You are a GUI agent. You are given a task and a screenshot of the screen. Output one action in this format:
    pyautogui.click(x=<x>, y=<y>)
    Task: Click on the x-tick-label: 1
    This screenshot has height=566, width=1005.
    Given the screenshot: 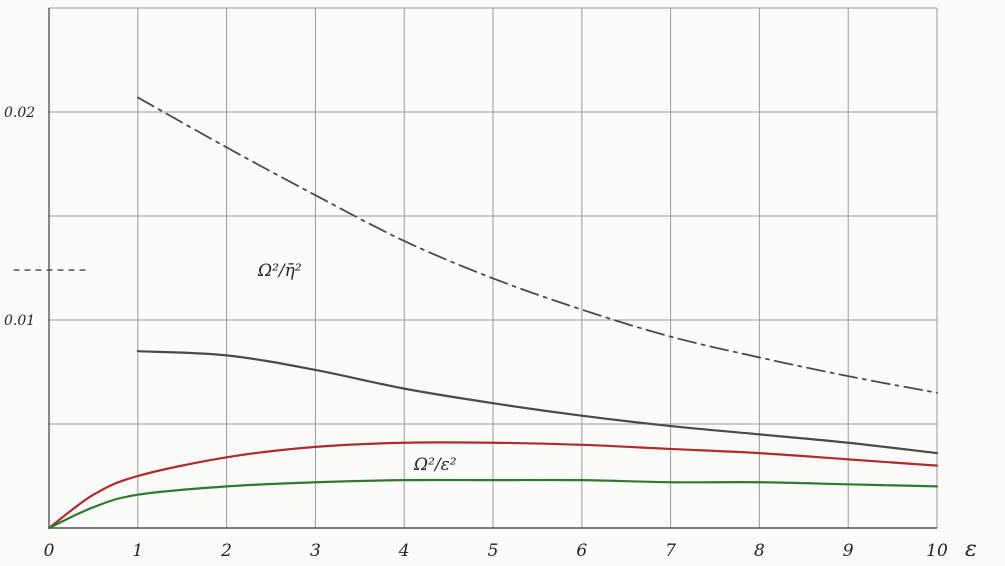 What is the action you would take?
    pyautogui.click(x=137, y=551)
    